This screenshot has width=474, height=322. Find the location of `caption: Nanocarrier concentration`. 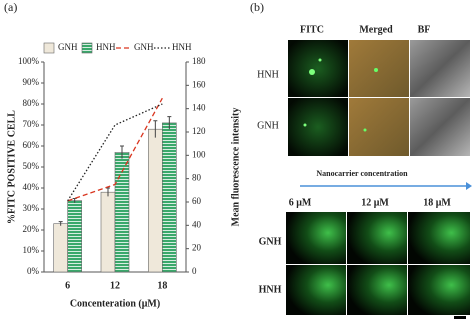

caption: Nanocarrier concentration is located at coordinates (362, 173).